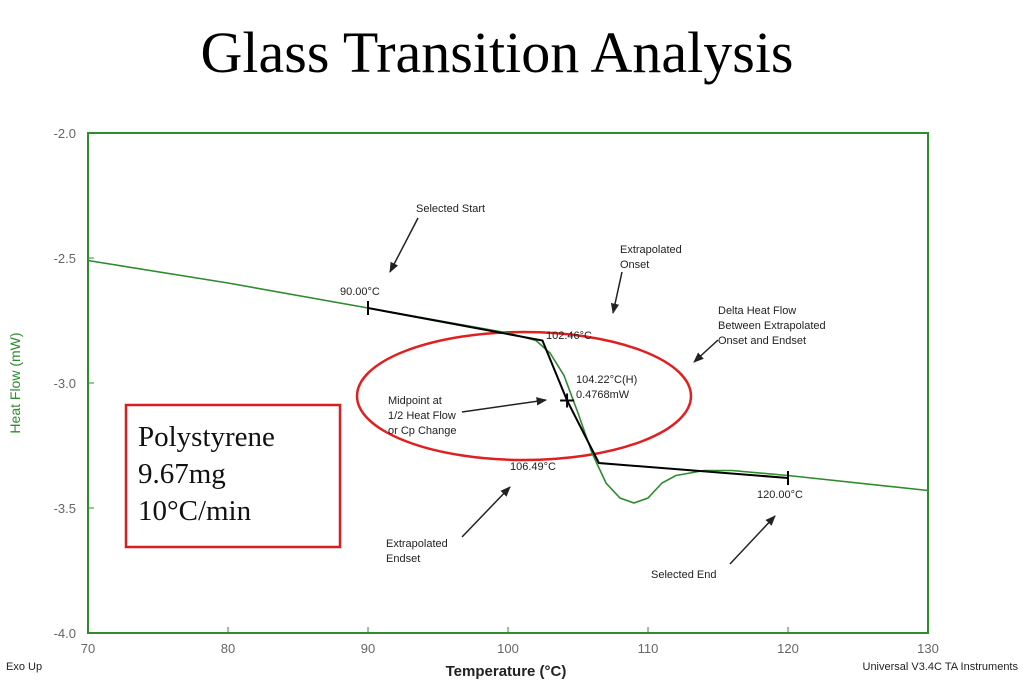  Describe the element at coordinates (403, 559) in the screenshot. I see `annotation: Endset` at that location.